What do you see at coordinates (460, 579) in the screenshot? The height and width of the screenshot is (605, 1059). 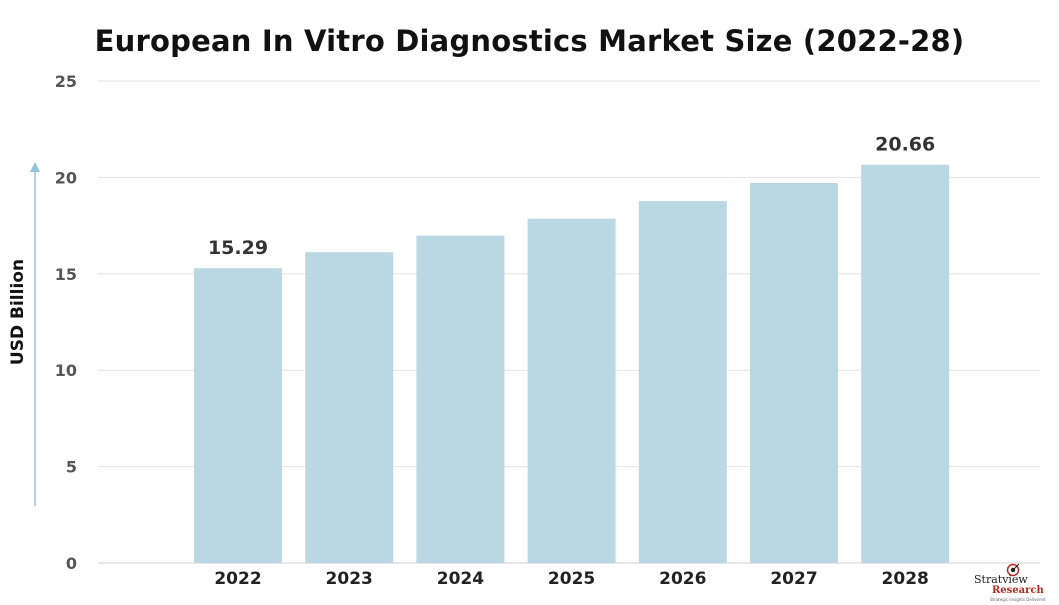 I see `x-tick-label: 2024` at bounding box center [460, 579].